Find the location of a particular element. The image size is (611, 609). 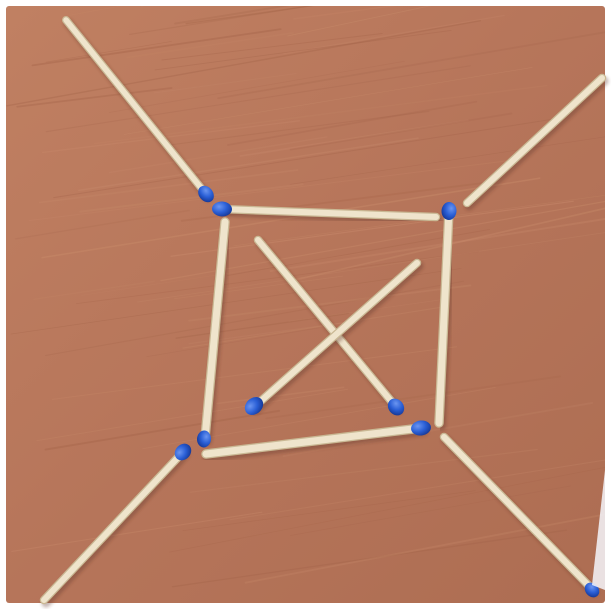

match-outer-bottom-left is located at coordinates (115, 525).